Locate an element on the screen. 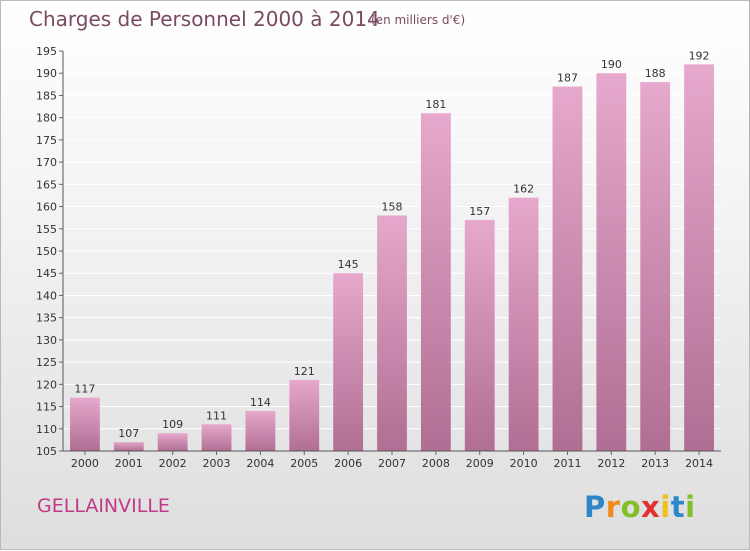 Image resolution: width=750 pixels, height=551 pixels. y-tick-label: 170 is located at coordinates (46, 162).